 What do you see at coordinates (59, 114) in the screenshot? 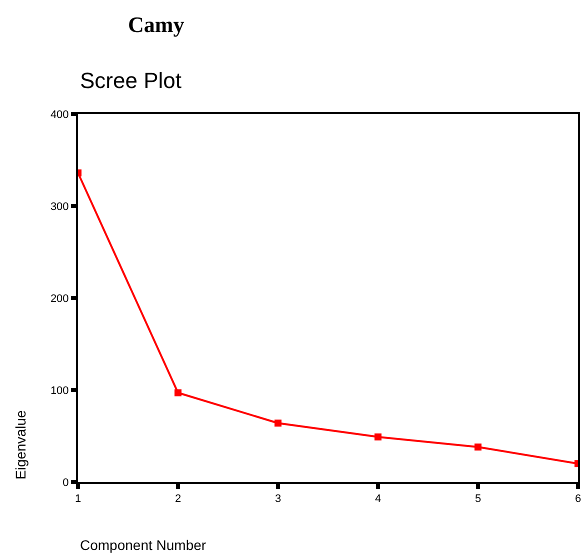
I see `y-tick-label: 400` at bounding box center [59, 114].